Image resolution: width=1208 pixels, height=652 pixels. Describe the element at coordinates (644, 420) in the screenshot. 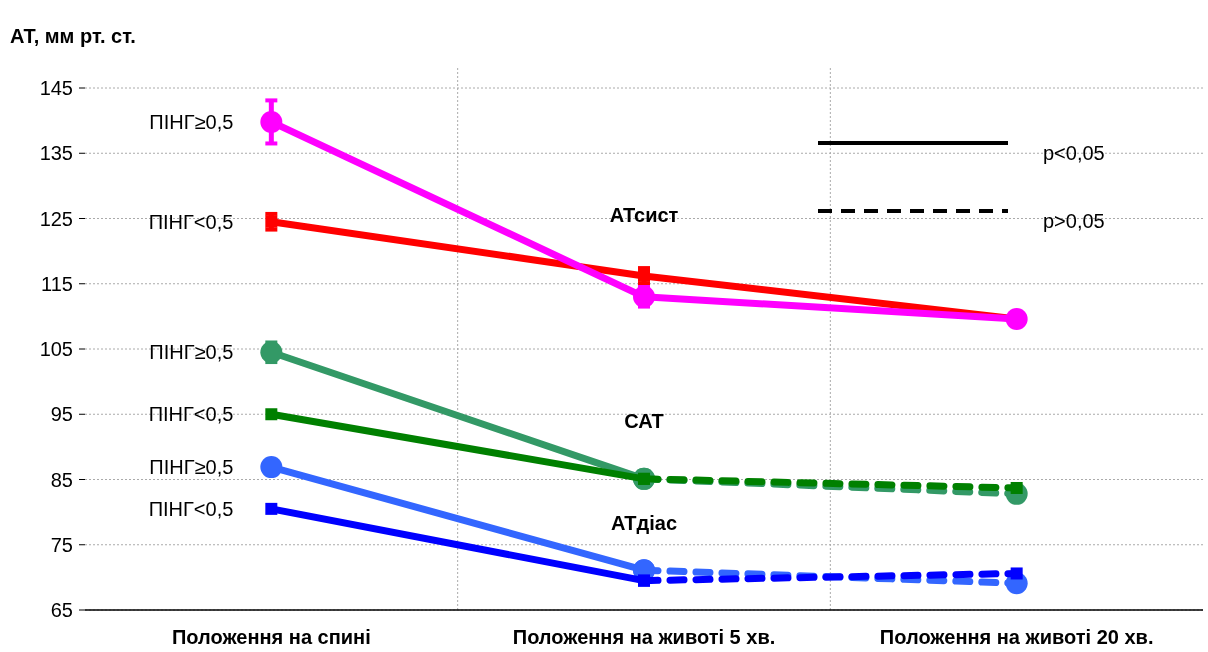

I see `annotation: САТ` at that location.